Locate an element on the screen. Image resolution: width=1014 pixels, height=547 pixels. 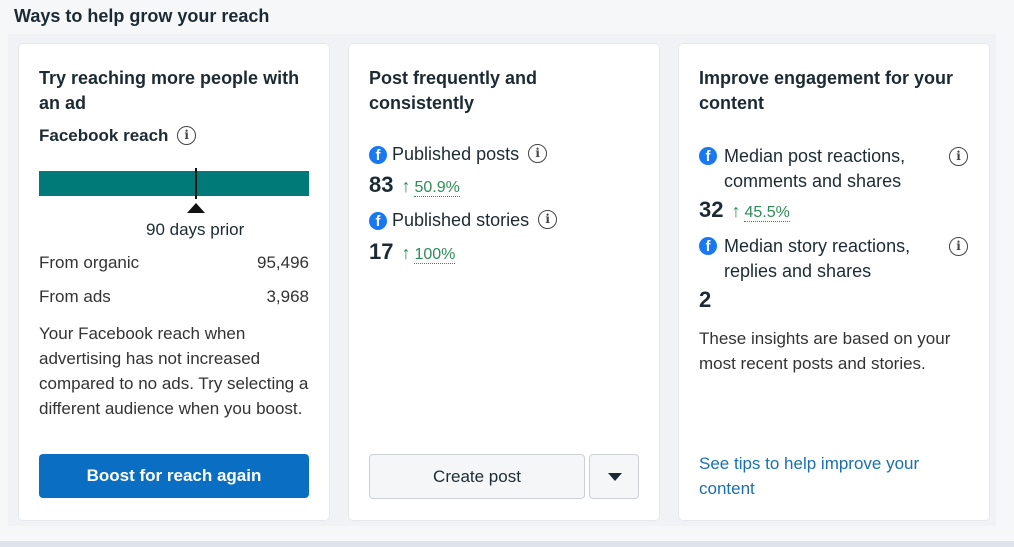
create-post-button: Create post is located at coordinates (477, 476).